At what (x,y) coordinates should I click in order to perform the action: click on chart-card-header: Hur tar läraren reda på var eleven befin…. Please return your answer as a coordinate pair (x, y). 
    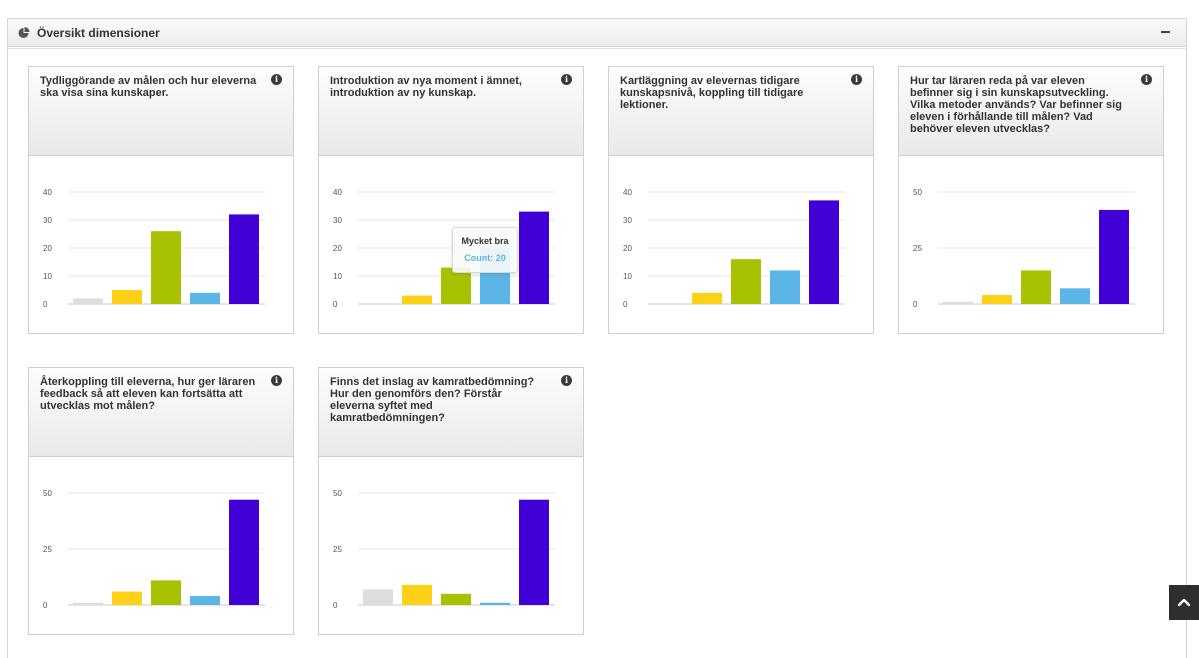
    Looking at the image, I should click on (1031, 111).